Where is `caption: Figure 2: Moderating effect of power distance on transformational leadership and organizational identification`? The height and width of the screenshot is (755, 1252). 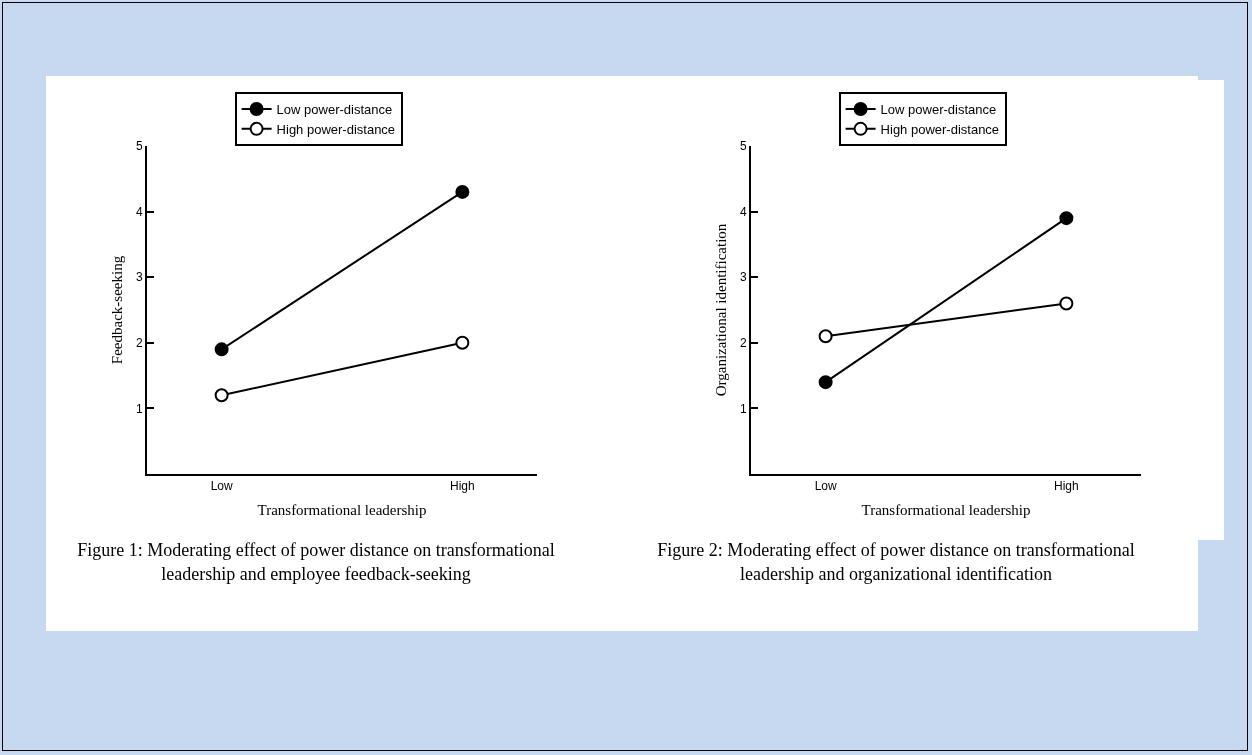 caption: Figure 2: Moderating effect of power distance on transformational leadership and organizational identification is located at coordinates (896, 562).